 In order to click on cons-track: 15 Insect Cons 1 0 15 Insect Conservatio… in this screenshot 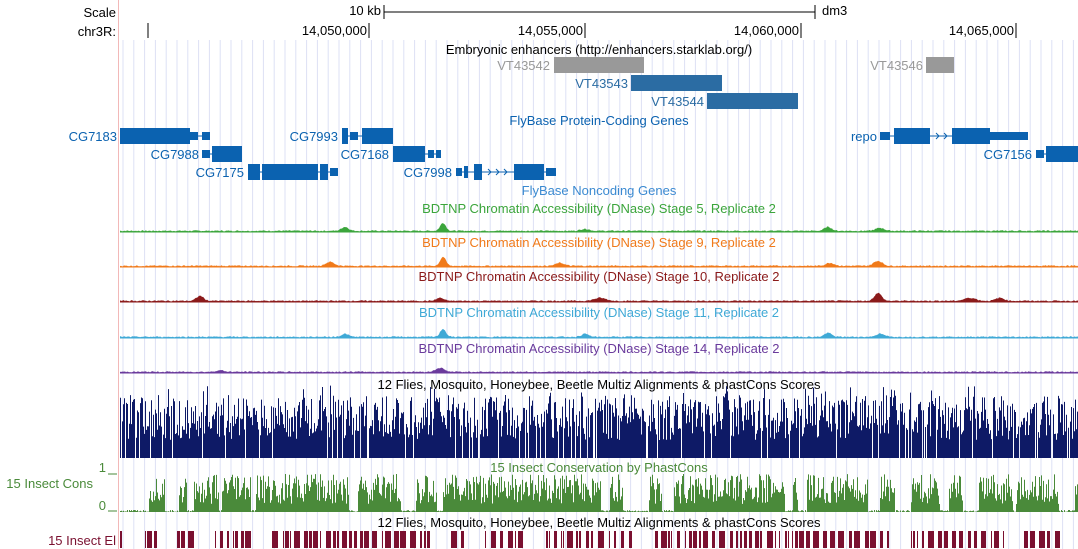, I will do `click(542, 486)`.